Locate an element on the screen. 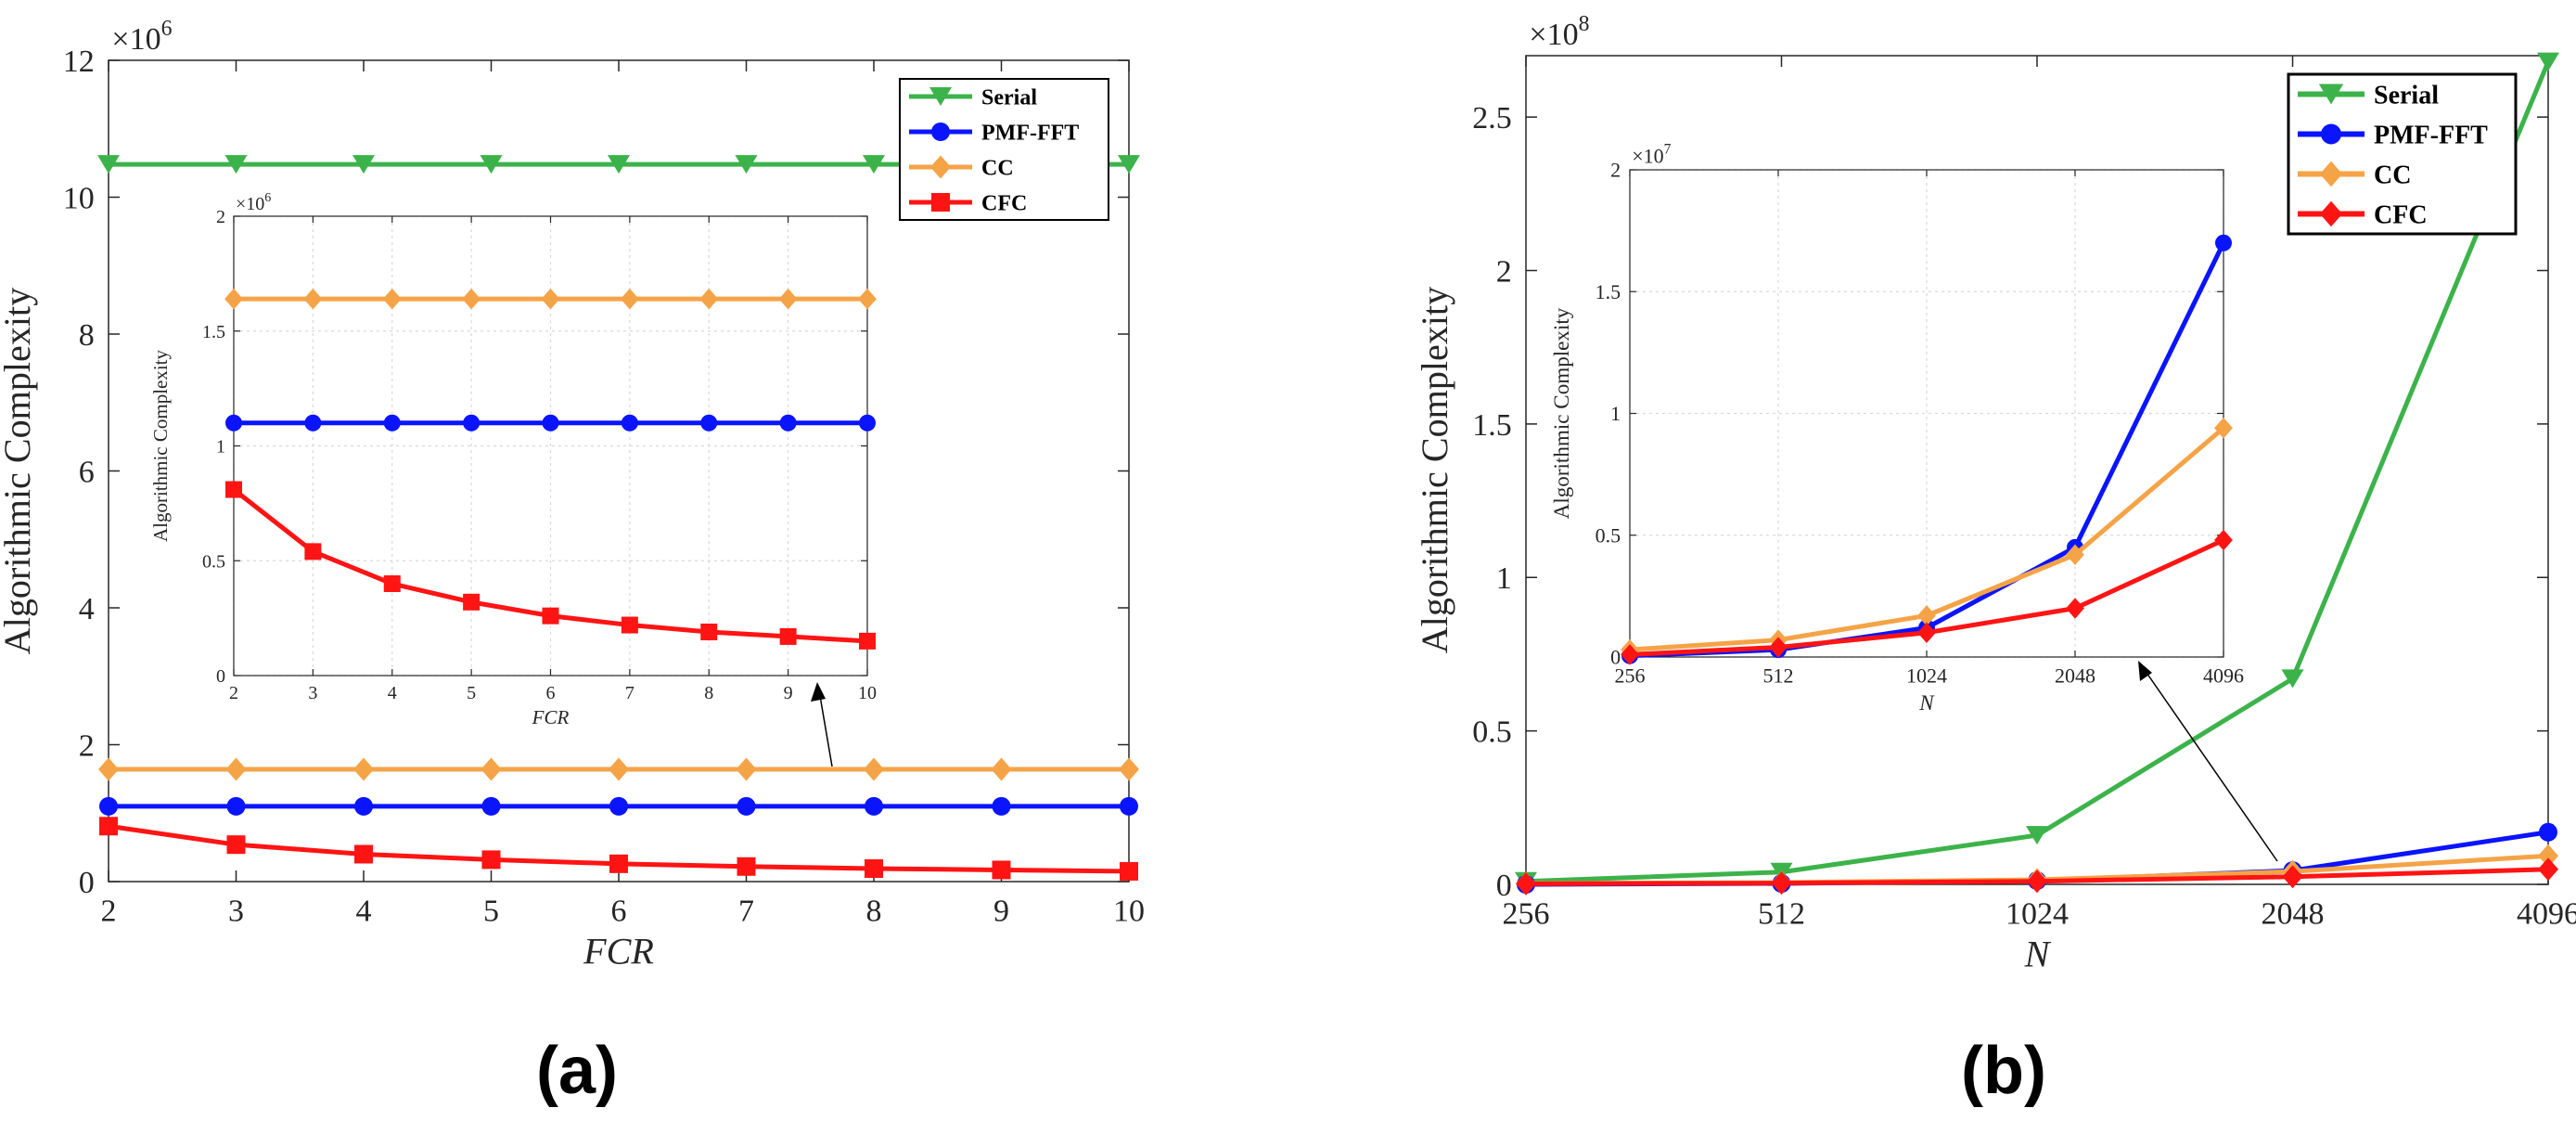 Image resolution: width=2576 pixels, height=1121 pixels. panel-a-main-ytick-label: 6 is located at coordinates (87, 472).